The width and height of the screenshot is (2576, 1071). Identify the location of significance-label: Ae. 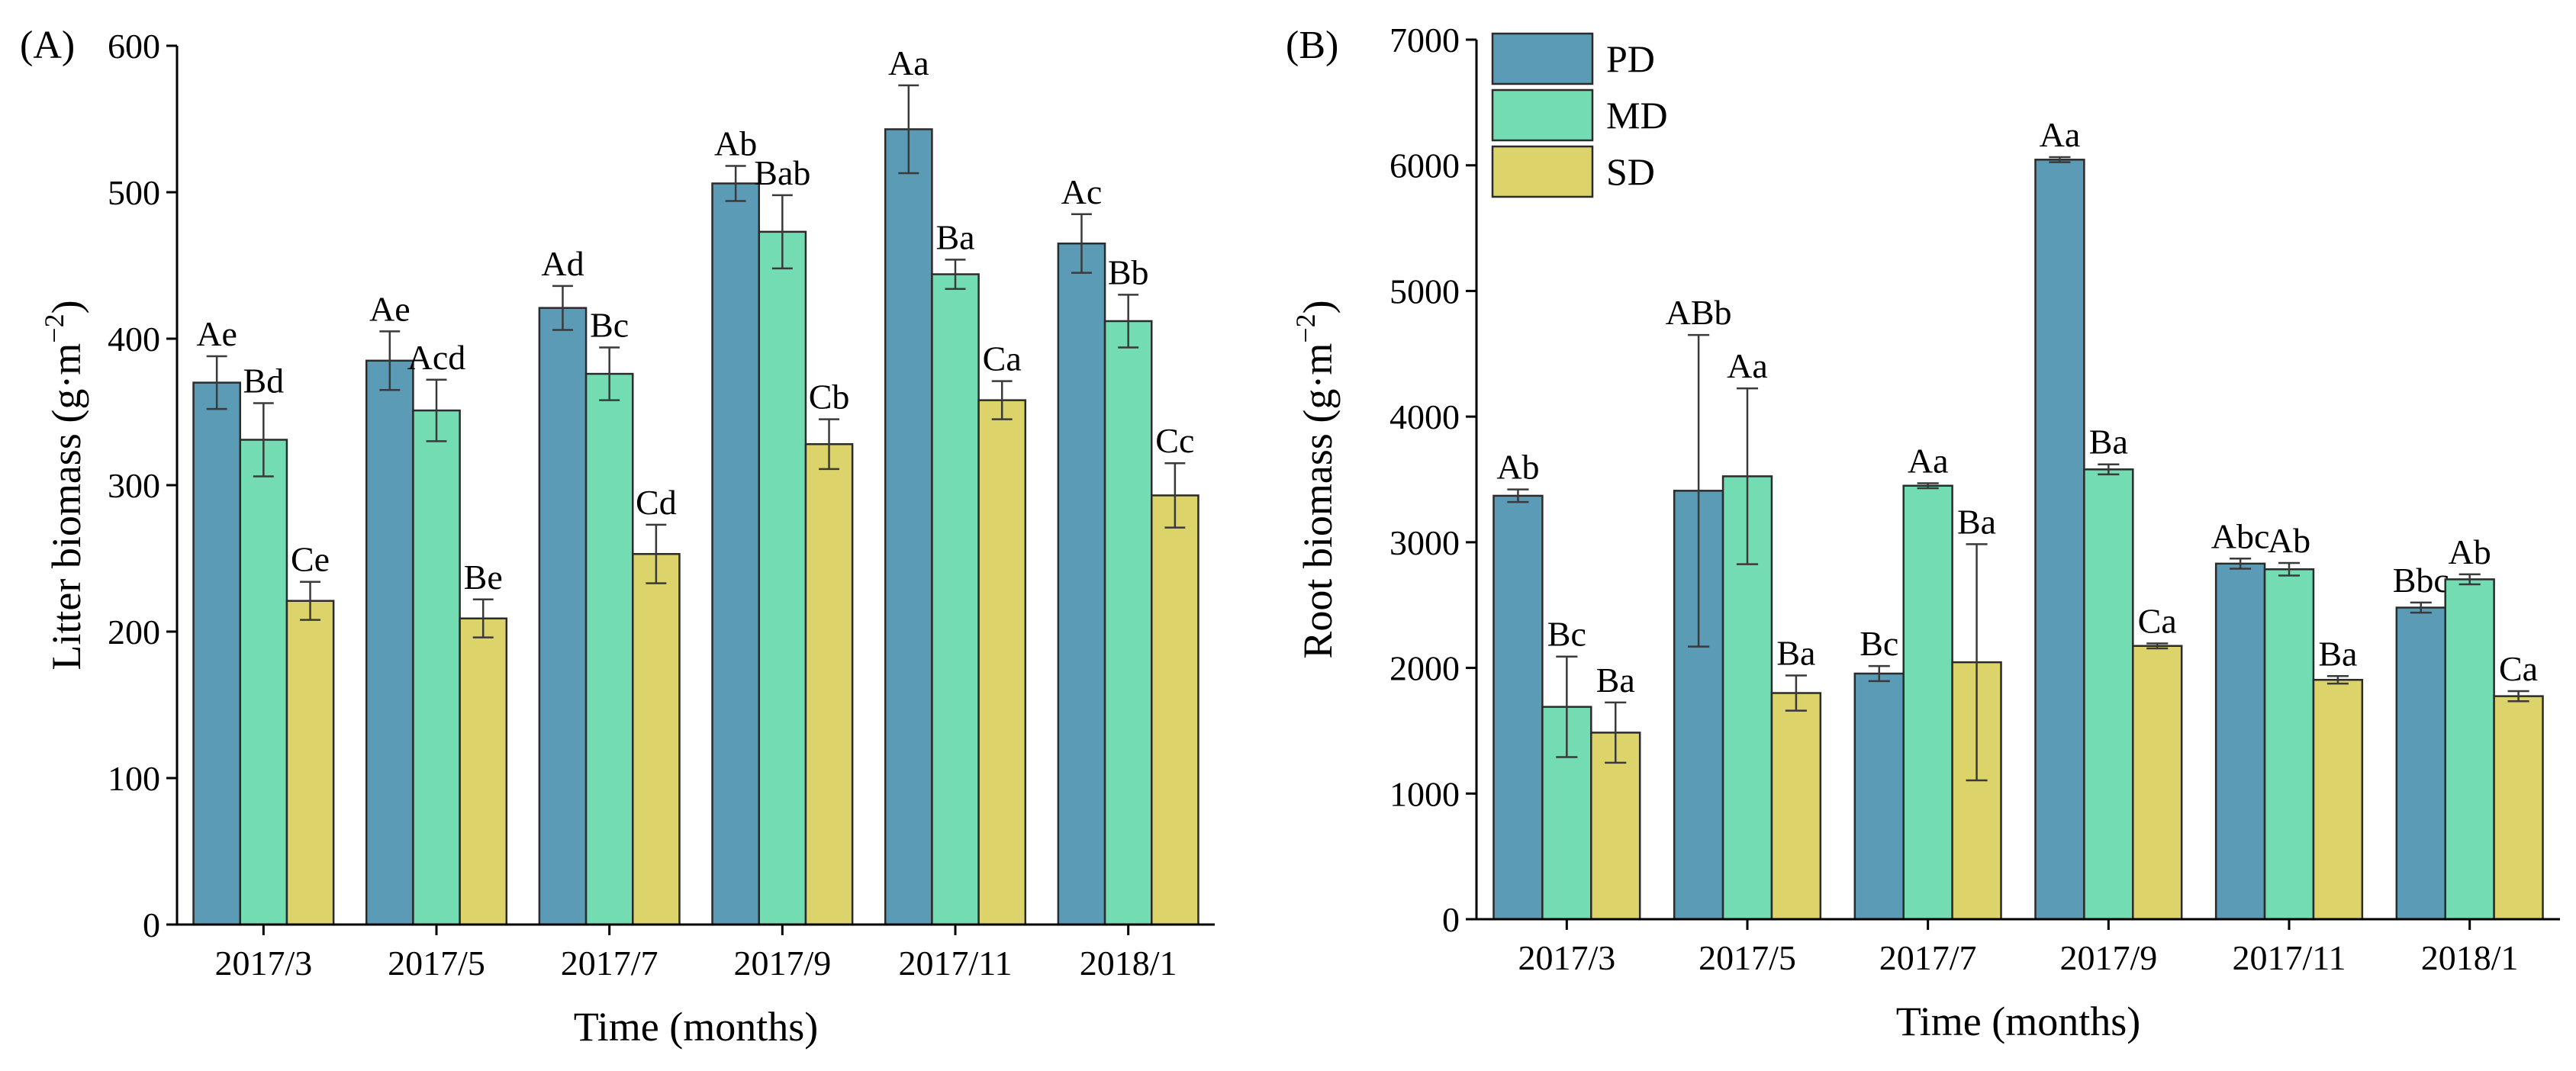
(216, 333).